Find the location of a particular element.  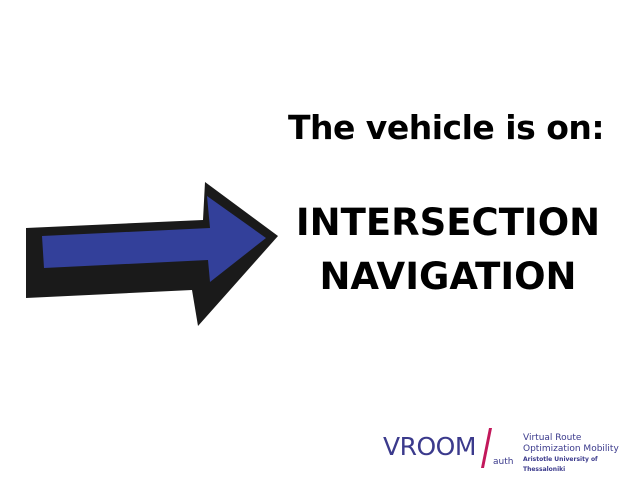

heading: The vehicle is on: is located at coordinates (446, 127).